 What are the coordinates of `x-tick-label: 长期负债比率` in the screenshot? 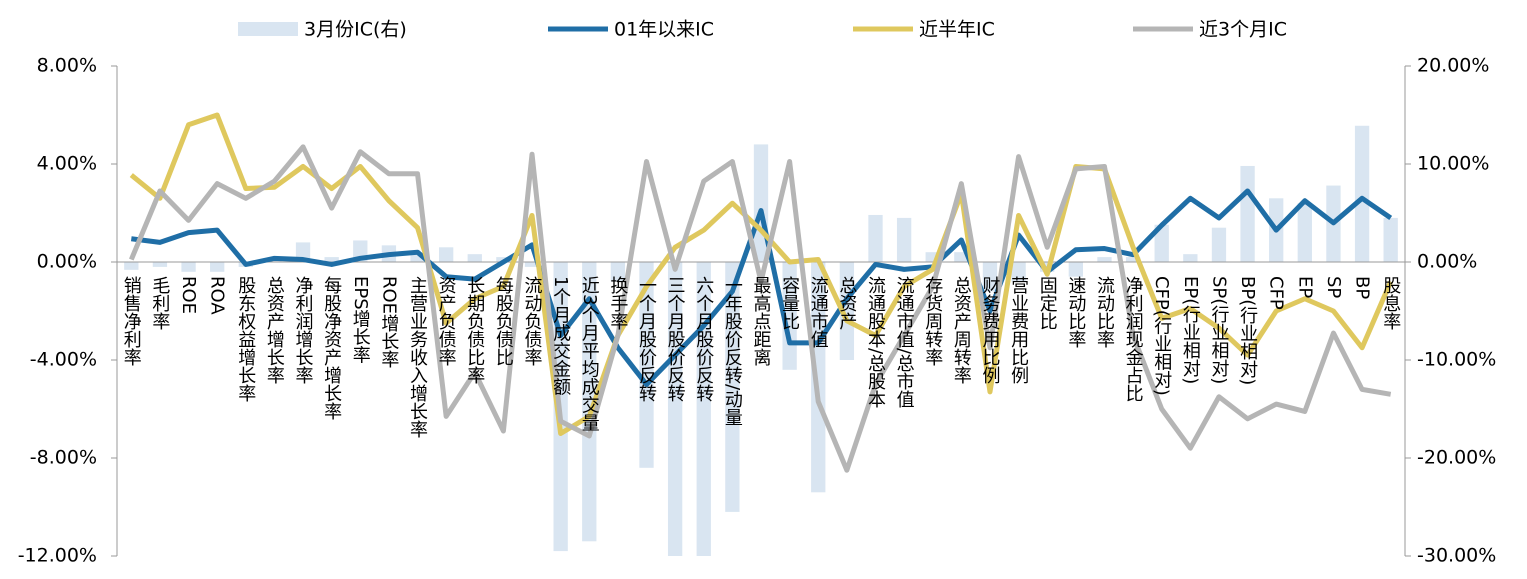 It's located at (474, 330).